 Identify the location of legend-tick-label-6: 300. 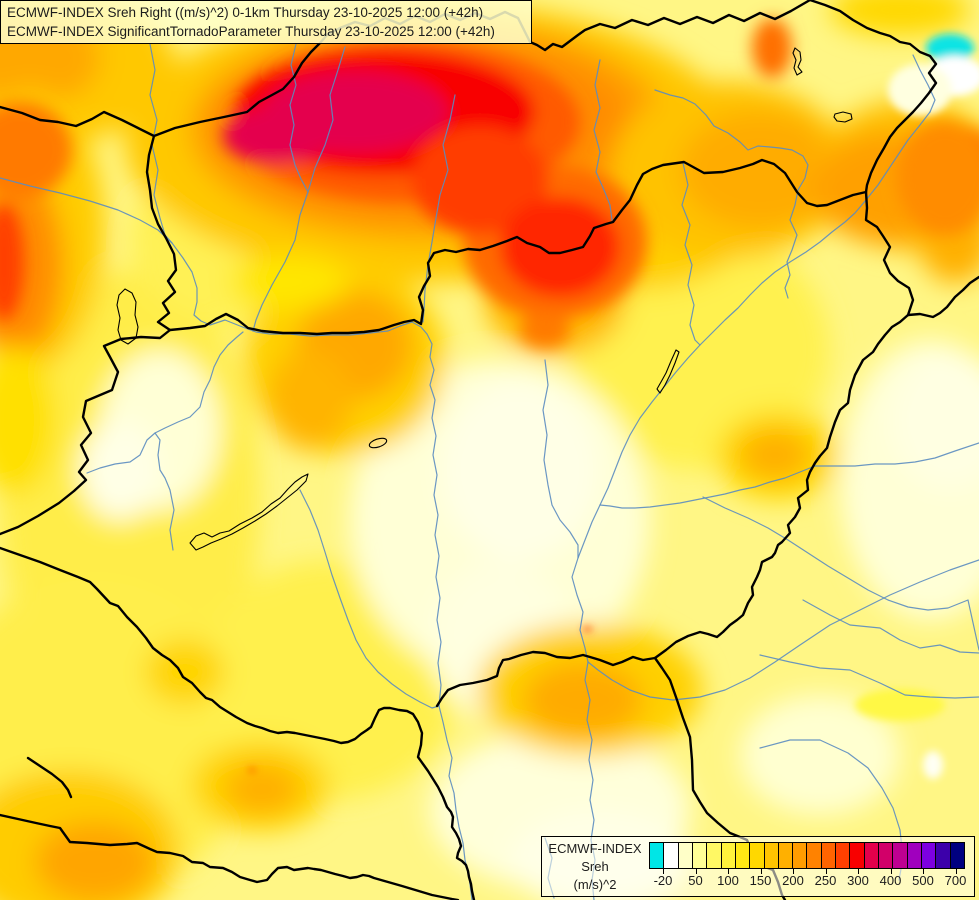
(858, 880).